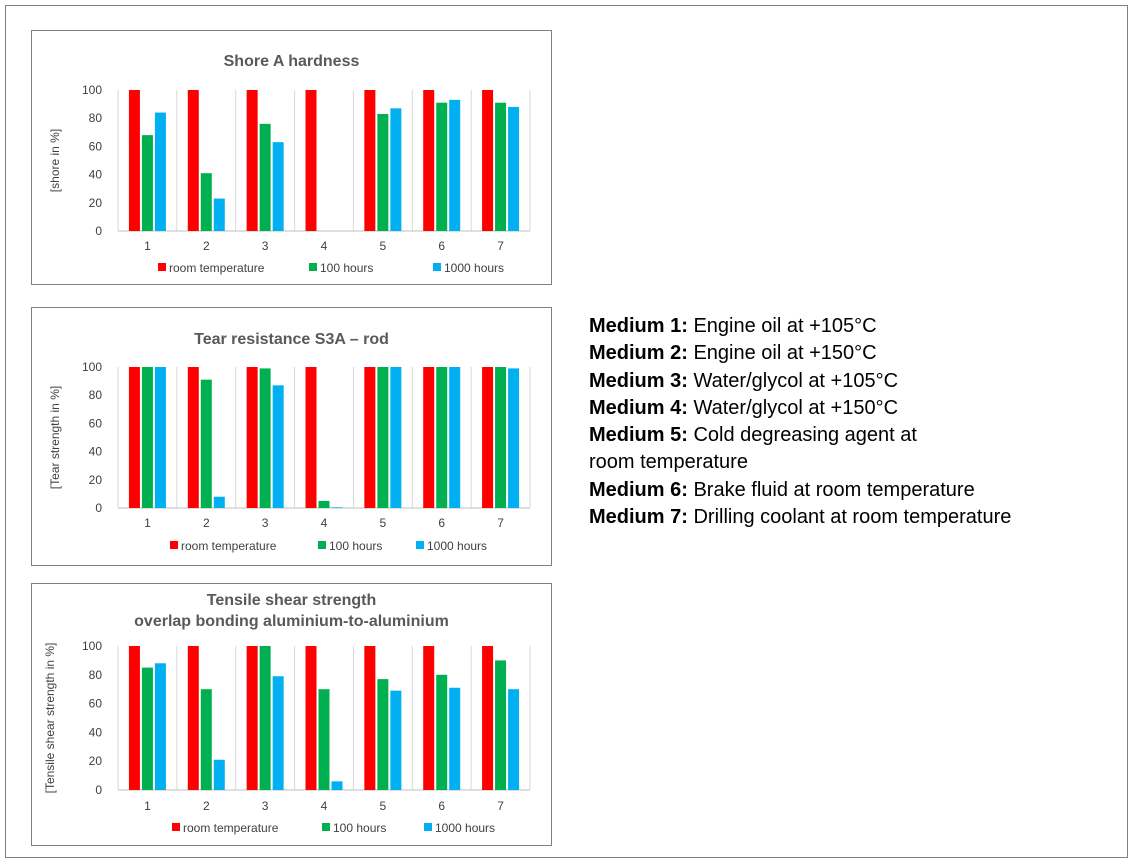 The image size is (1135, 865). What do you see at coordinates (292, 600) in the screenshot?
I see `chart-title: Tensile shear strength` at bounding box center [292, 600].